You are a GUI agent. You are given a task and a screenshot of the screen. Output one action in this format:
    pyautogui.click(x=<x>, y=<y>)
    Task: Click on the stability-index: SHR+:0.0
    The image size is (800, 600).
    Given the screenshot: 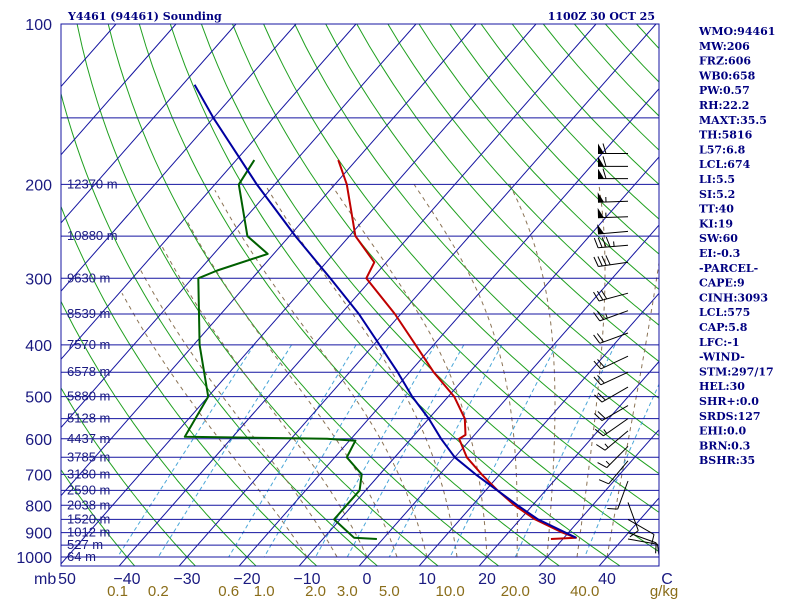 What is the action you would take?
    pyautogui.click(x=729, y=401)
    